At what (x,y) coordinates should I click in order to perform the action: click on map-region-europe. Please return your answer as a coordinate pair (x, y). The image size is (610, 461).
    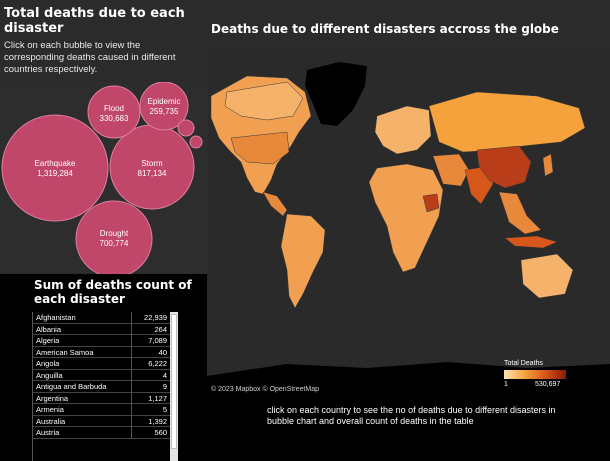
    Looking at the image, I should click on (403, 130).